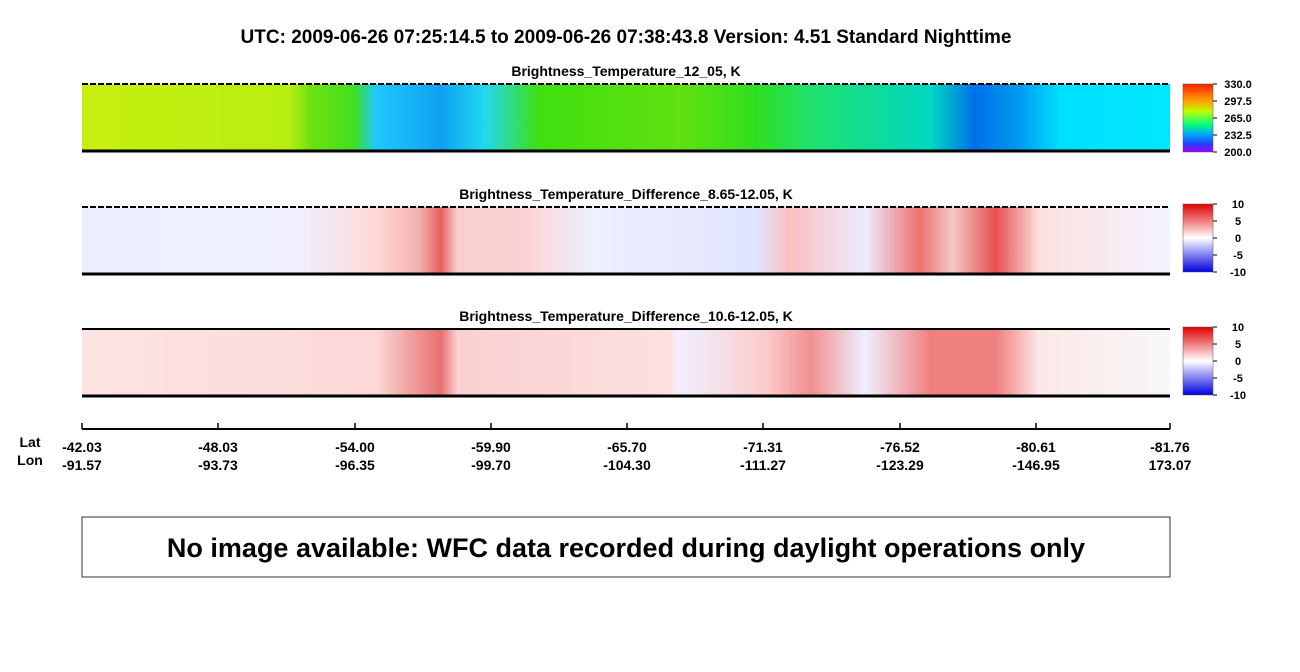 The height and width of the screenshot is (672, 1300). What do you see at coordinates (82, 465) in the screenshot?
I see `lon-tick-label: -91.57` at bounding box center [82, 465].